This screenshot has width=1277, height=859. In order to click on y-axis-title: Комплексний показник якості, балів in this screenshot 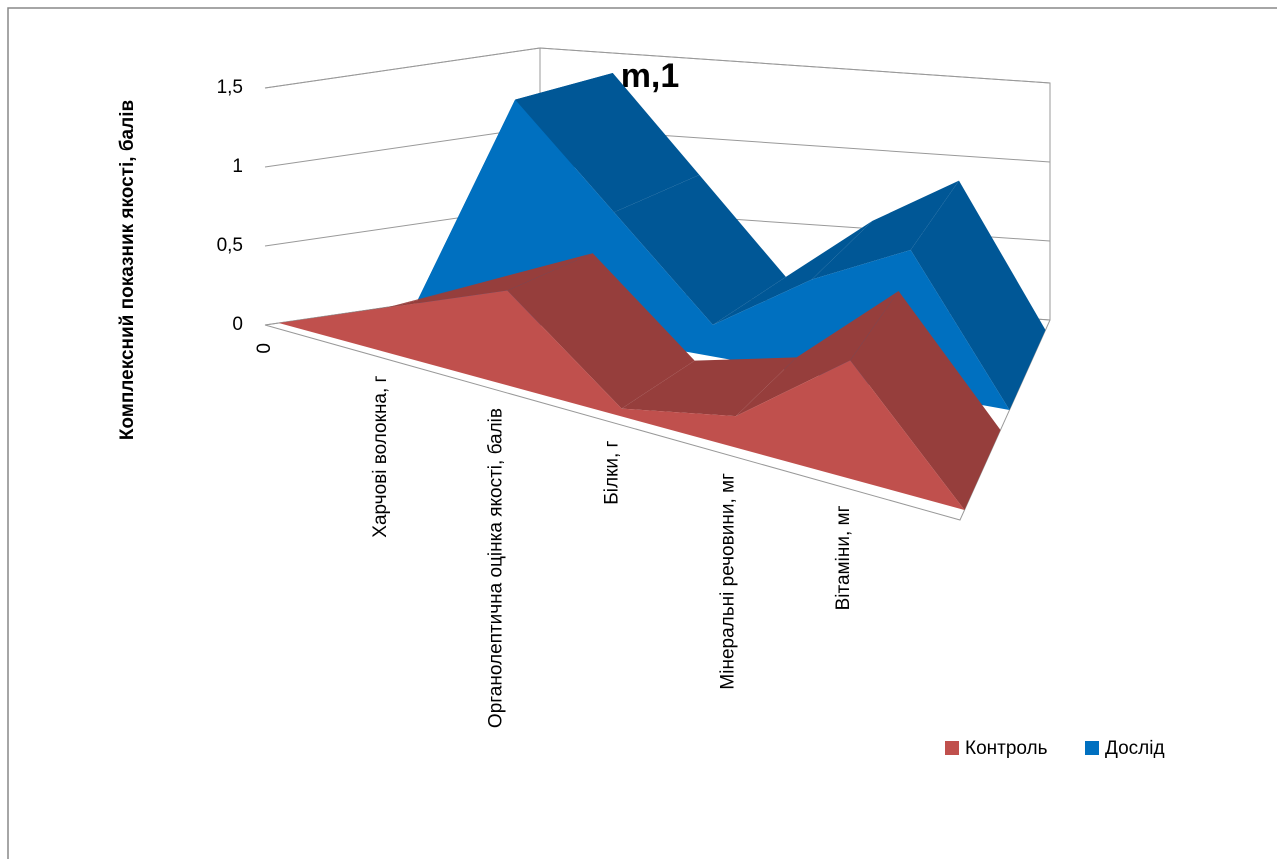, I will do `click(127, 270)`.